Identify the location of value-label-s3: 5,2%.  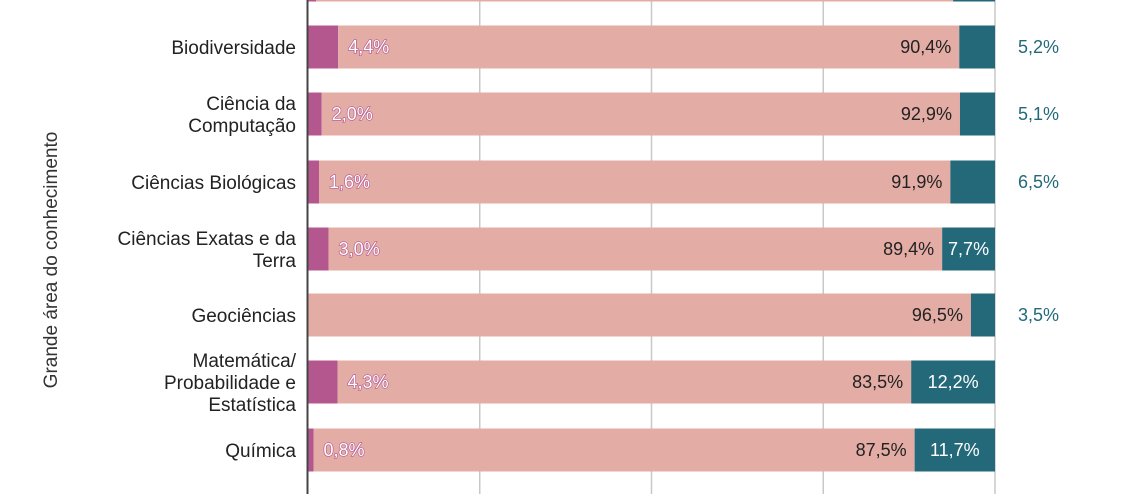
(1038, 47).